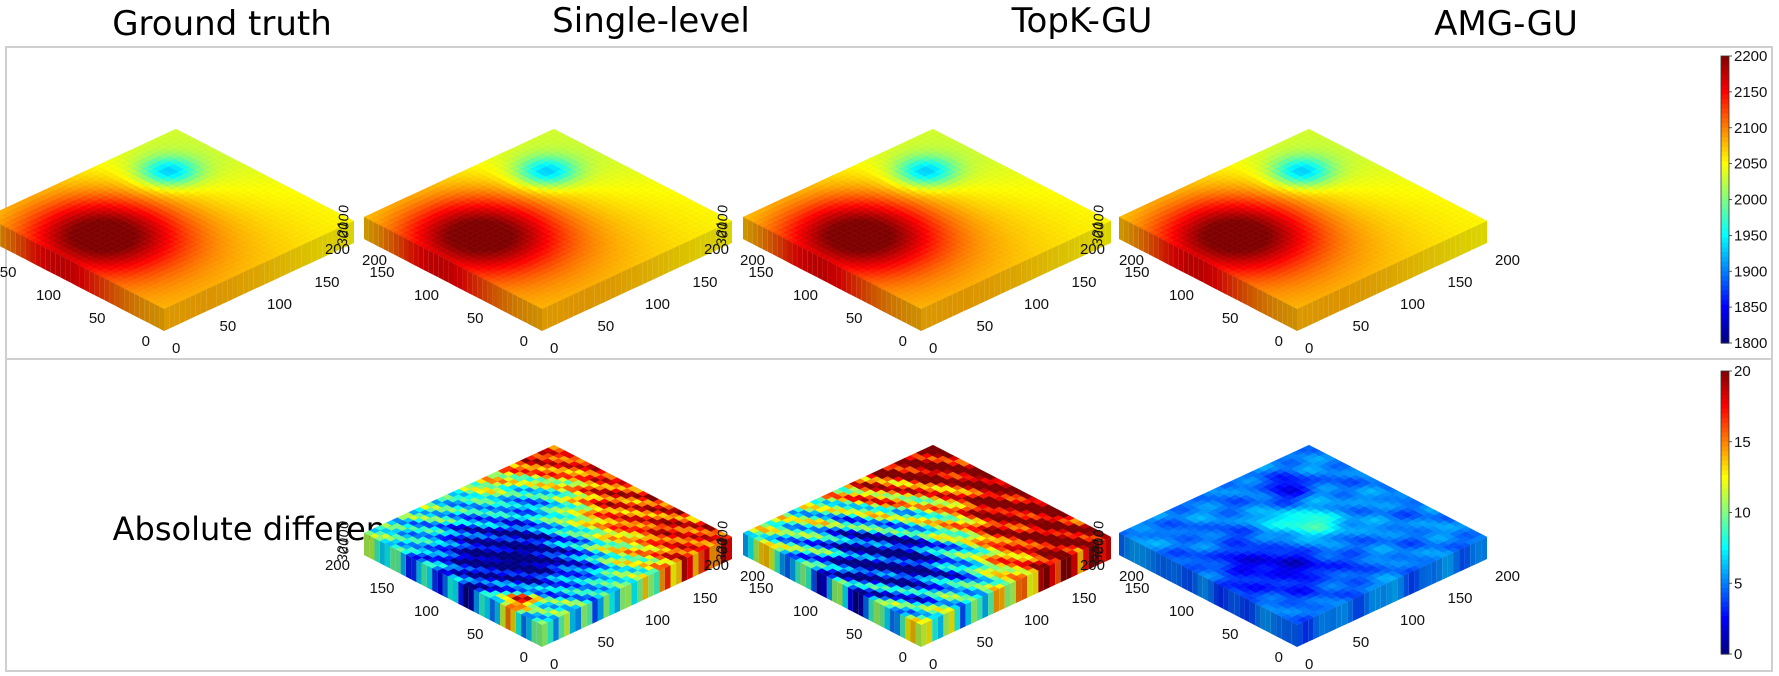 Image resolution: width=1779 pixels, height=676 pixels. I want to click on y-tick-label: 50, so click(854, 318).